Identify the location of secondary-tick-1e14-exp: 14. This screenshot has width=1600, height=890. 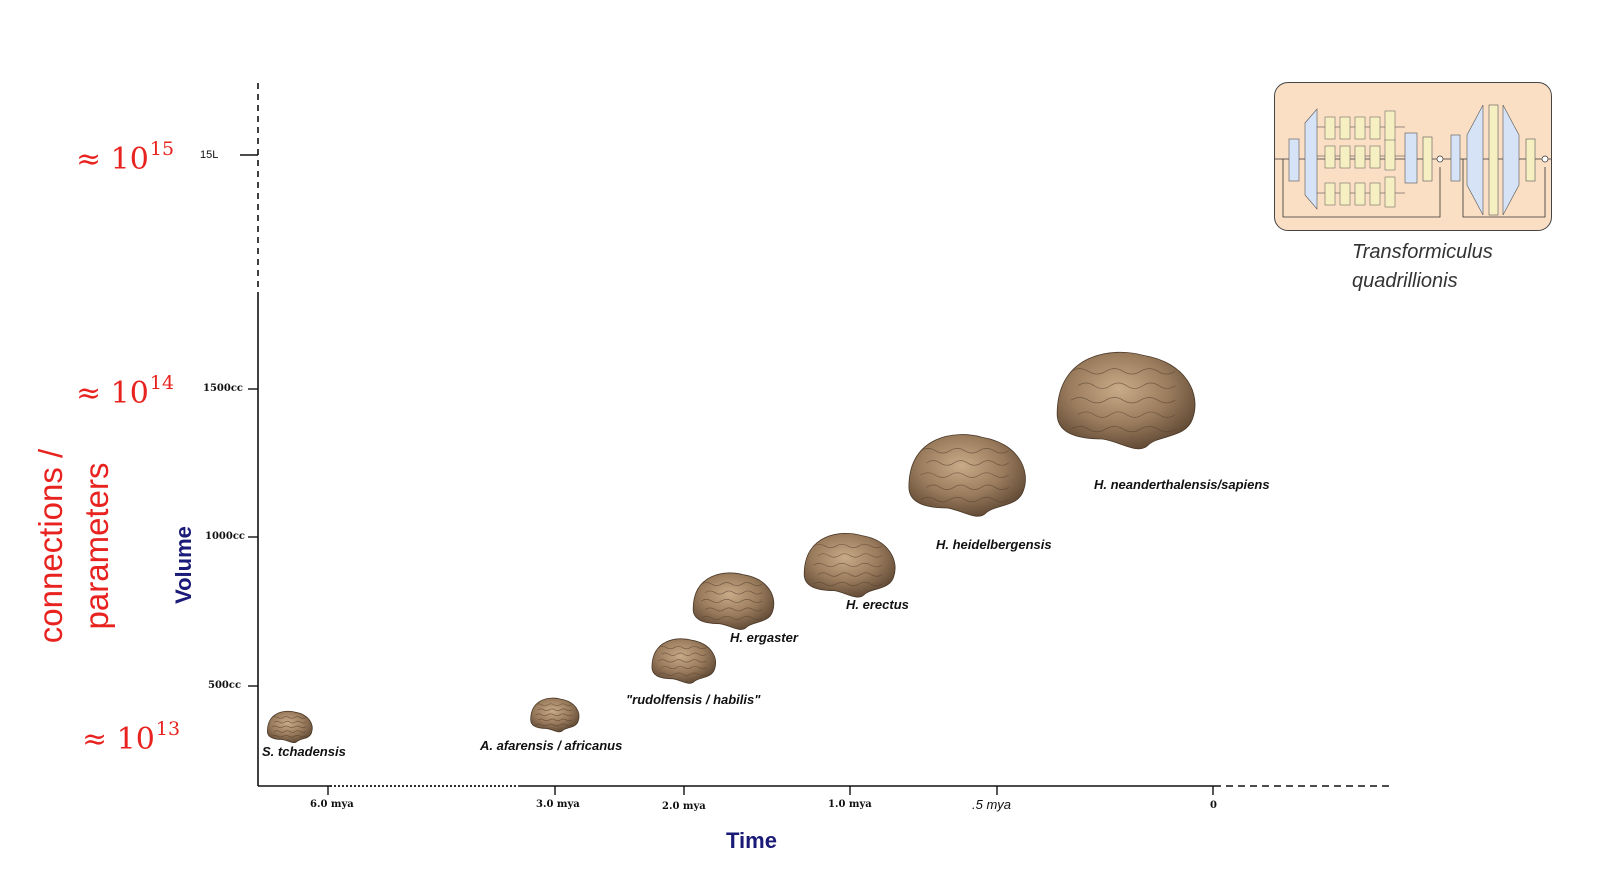
(162, 383).